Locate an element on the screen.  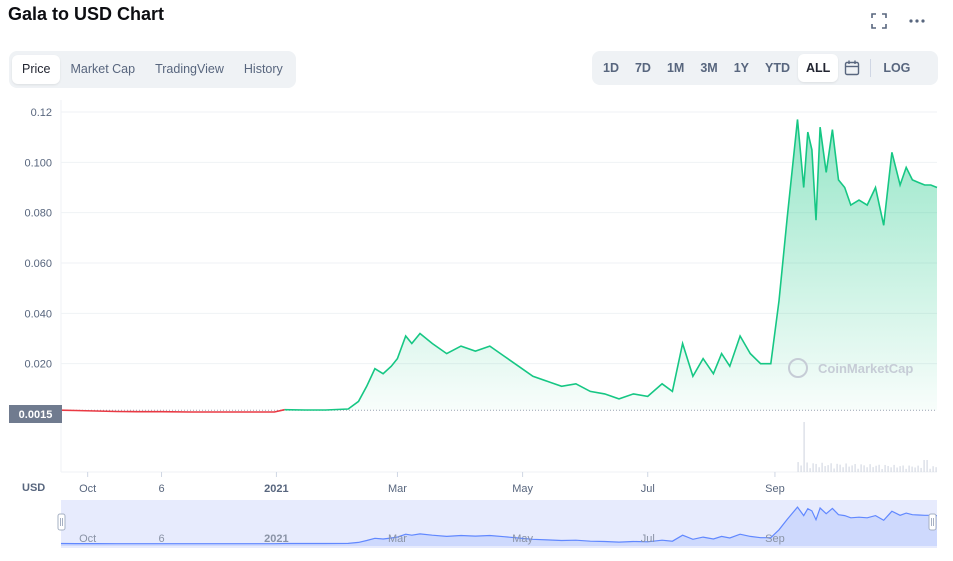
navigator-area is located at coordinates (499, 526).